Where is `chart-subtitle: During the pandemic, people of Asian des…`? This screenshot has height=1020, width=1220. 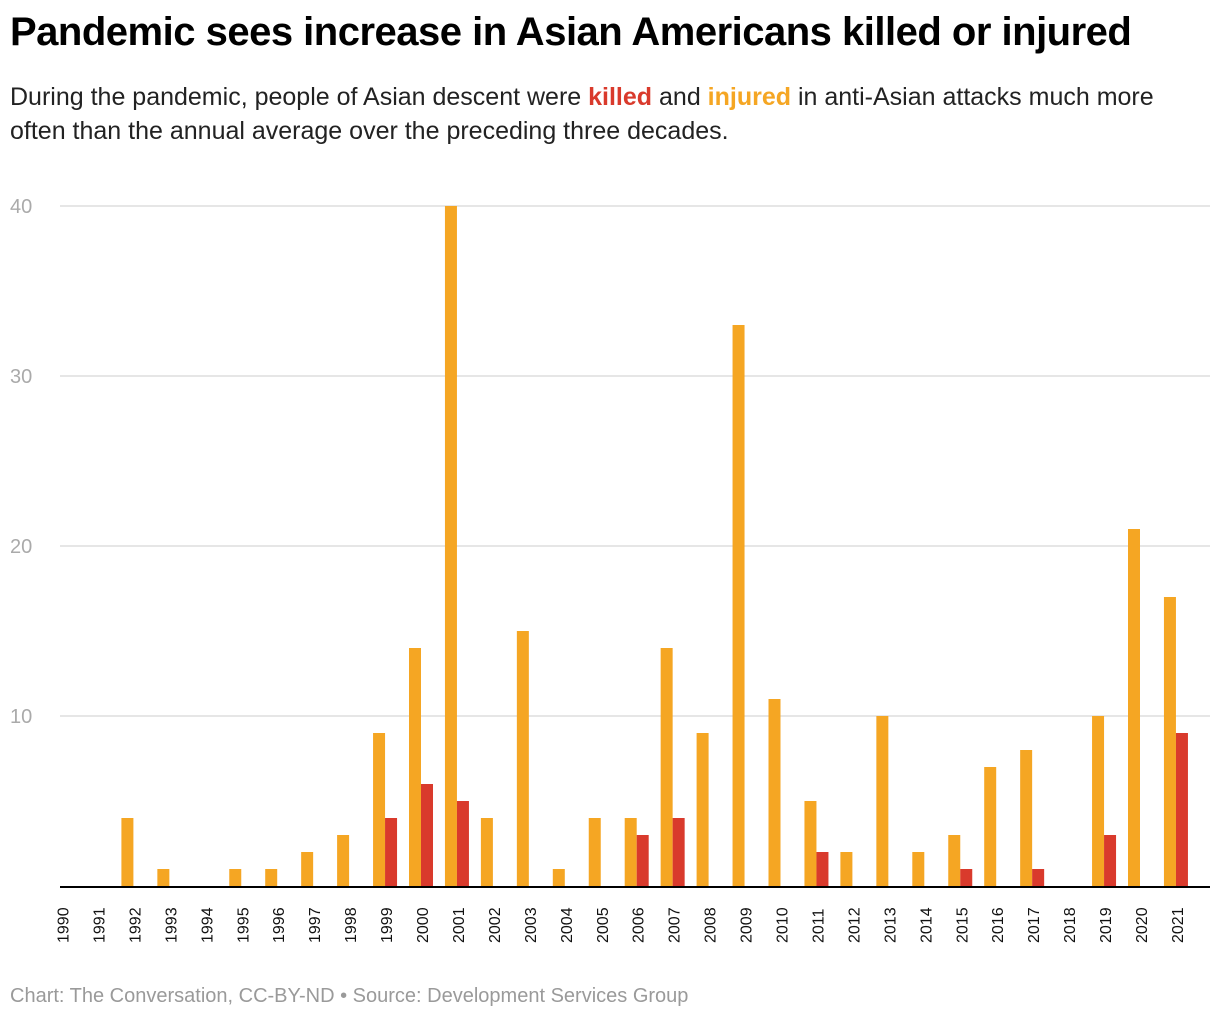 chart-subtitle: During the pandemic, people of Asian des… is located at coordinates (612, 114).